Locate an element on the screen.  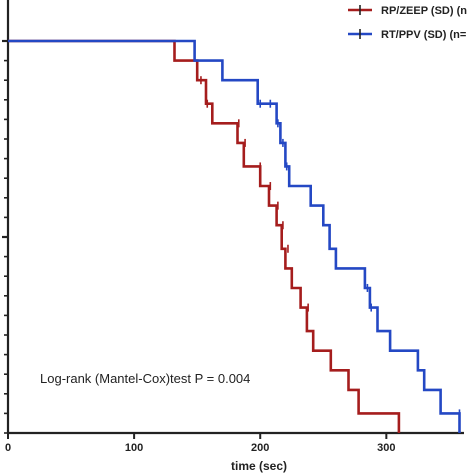
legend-label-1: RP/ZEEP (SD) (n is located at coordinates (424, 11).